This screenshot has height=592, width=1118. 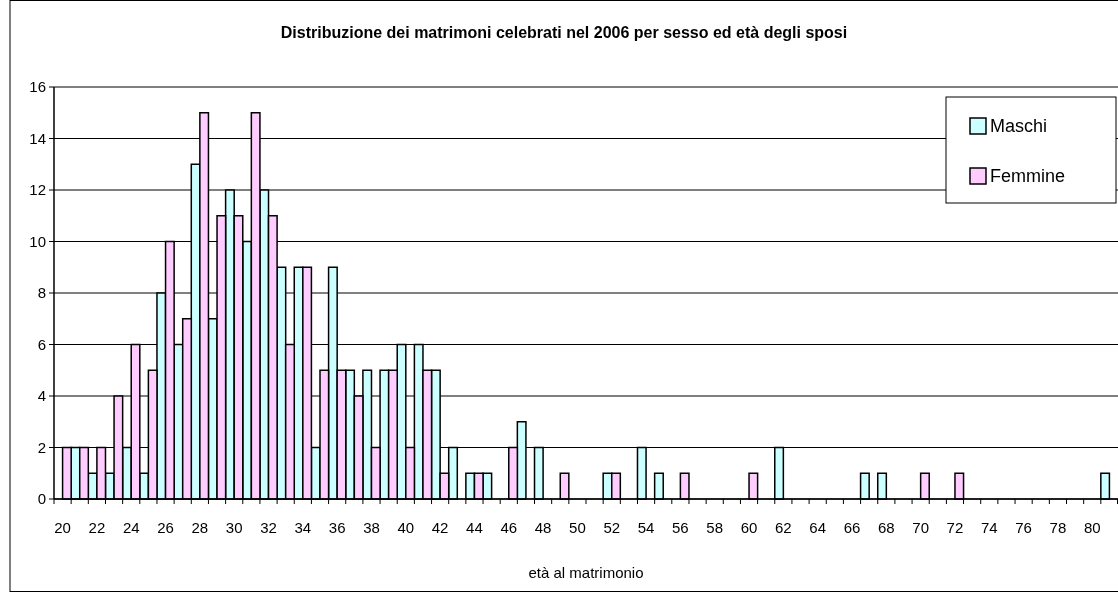 I want to click on x-tick-label: 36, so click(x=337, y=527).